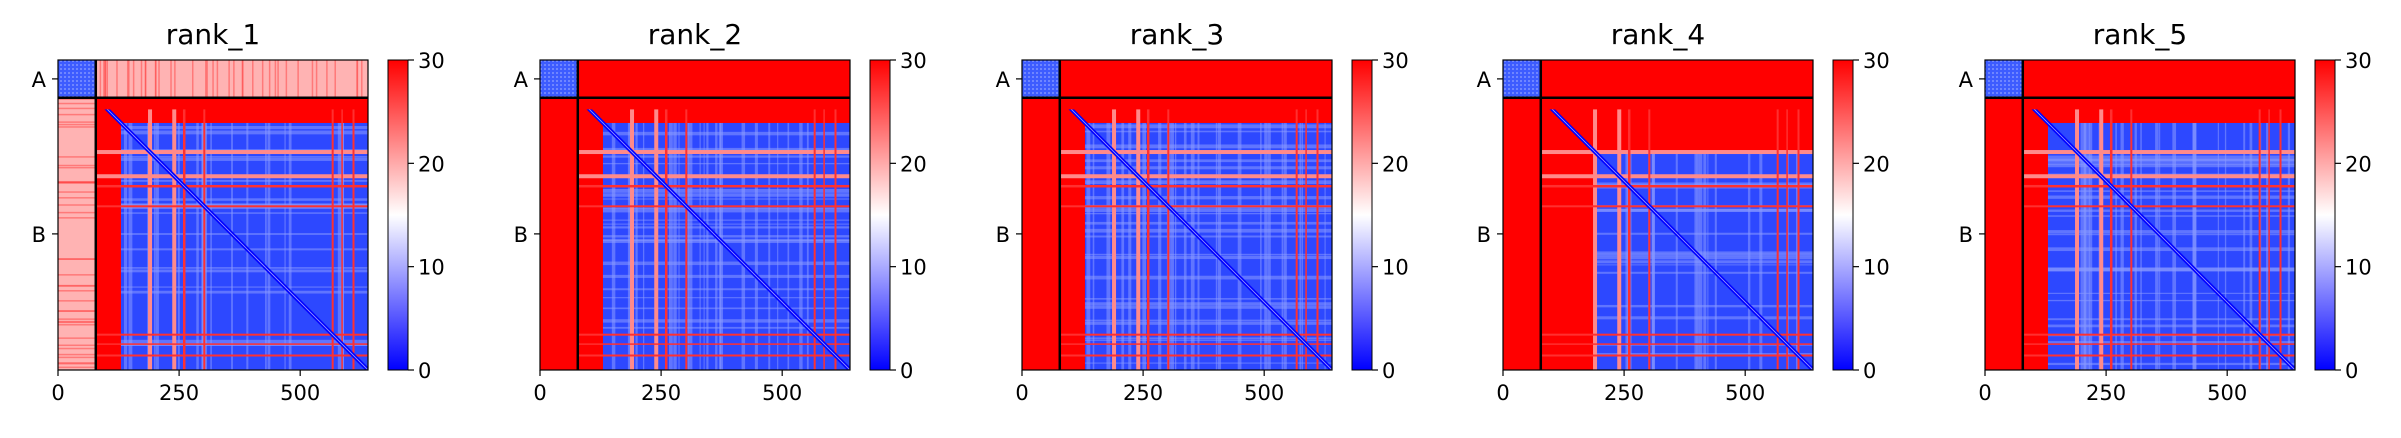 The width and height of the screenshot is (2401, 438). Describe the element at coordinates (2158, 79) in the screenshot. I see `block-ab` at that location.